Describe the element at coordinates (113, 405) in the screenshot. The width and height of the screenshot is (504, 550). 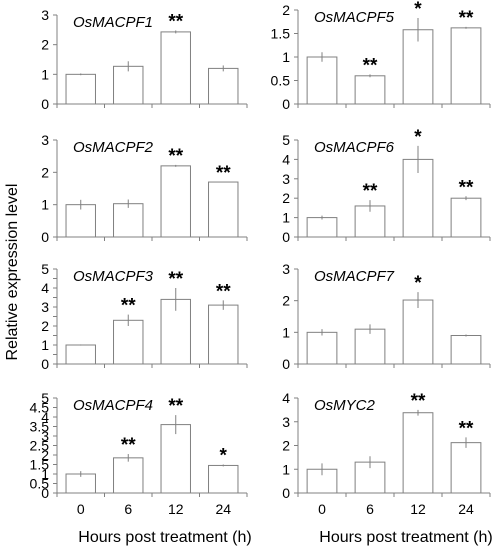
I see `panel-title: OsMACPF4` at that location.